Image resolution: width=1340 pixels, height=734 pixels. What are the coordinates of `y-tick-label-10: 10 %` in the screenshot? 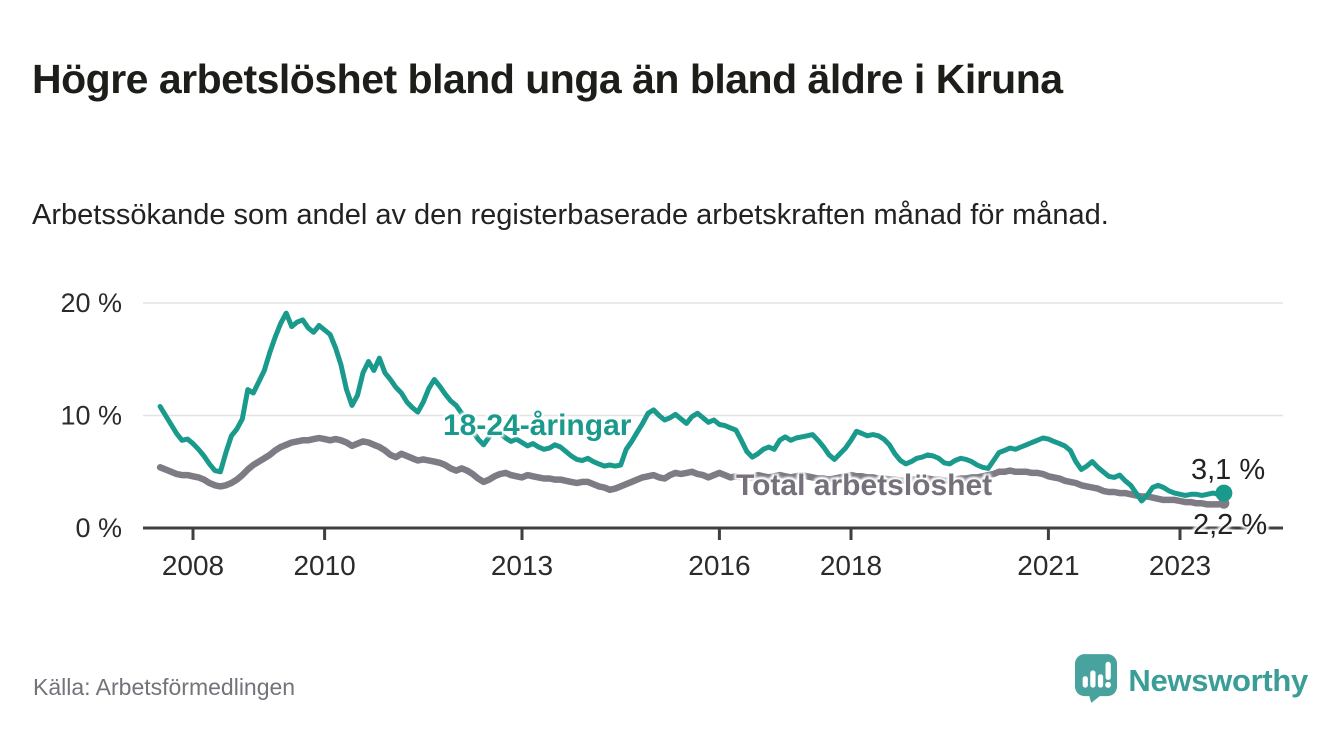 It's located at (91, 416).